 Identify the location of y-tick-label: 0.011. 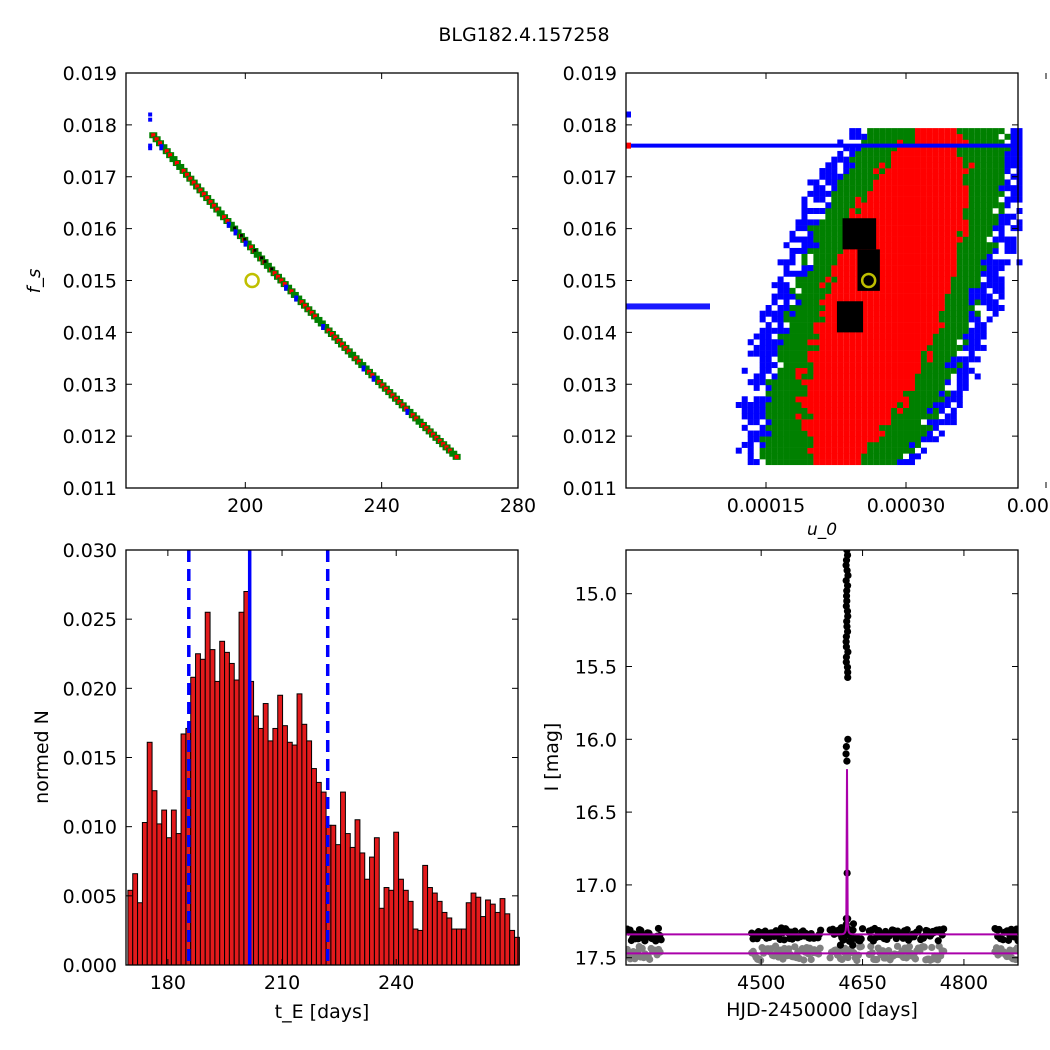
(90, 489).